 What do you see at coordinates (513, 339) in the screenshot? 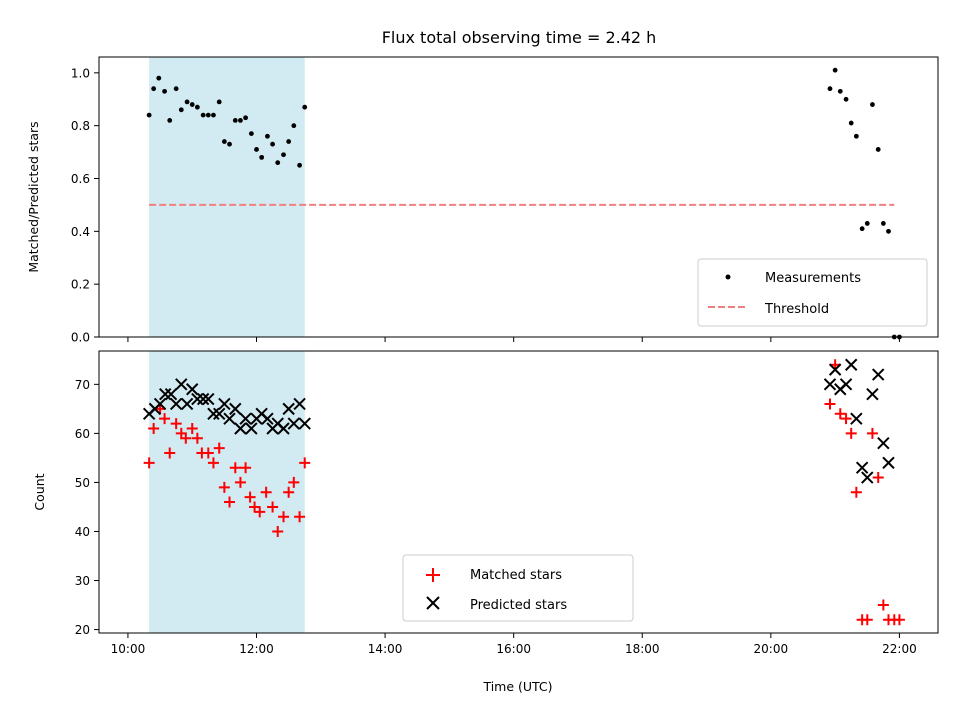
I see `top-x-axis` at bounding box center [513, 339].